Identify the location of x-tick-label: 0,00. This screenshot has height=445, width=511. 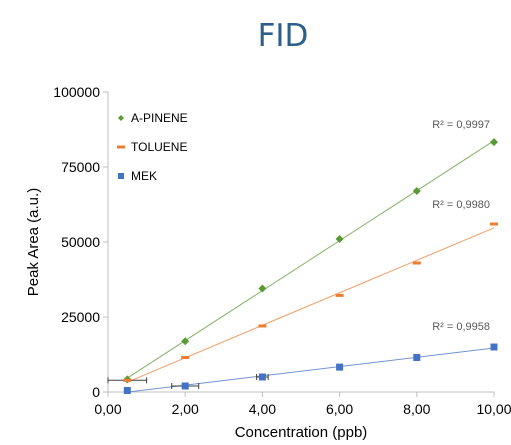
(107, 409).